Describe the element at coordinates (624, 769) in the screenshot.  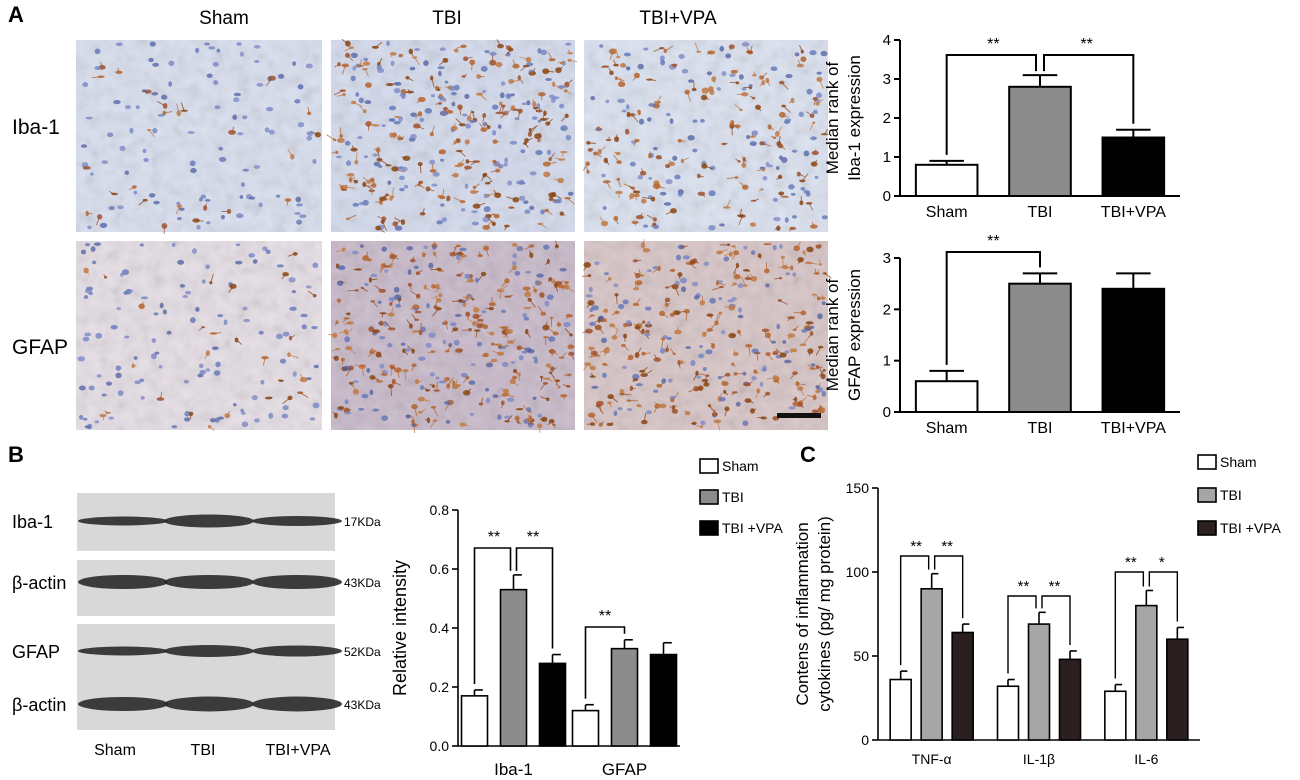
I see `x-tick-label: GFAP` at that location.